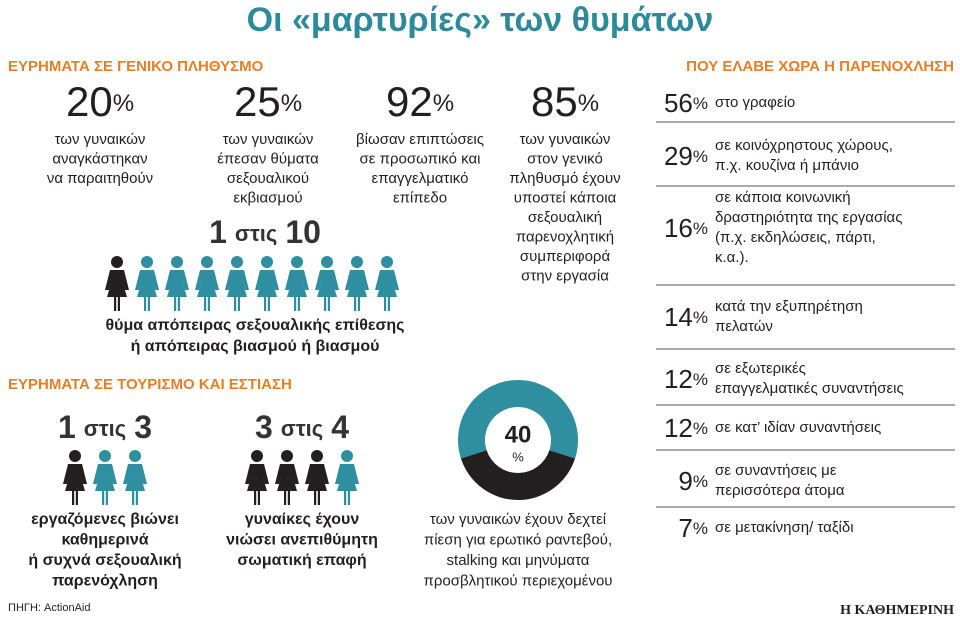 The image size is (960, 639). Describe the element at coordinates (268, 139) in the screenshot. I see `text-line: των γυναικών` at that location.